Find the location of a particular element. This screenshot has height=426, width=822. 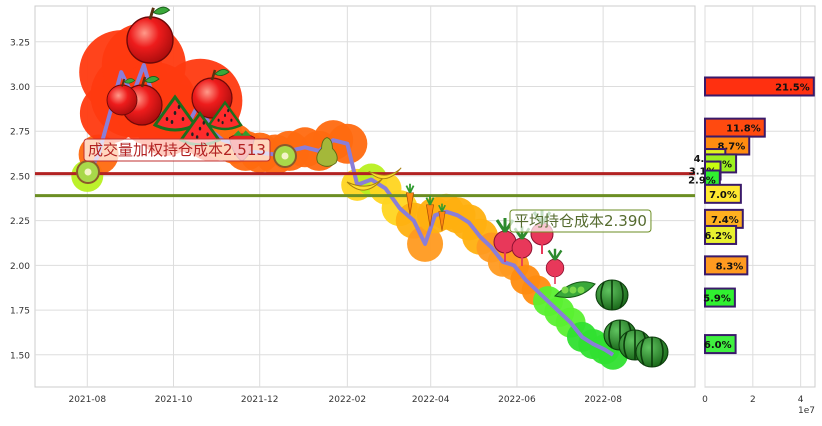

side-tick-label: 4 is located at coordinates (801, 400).